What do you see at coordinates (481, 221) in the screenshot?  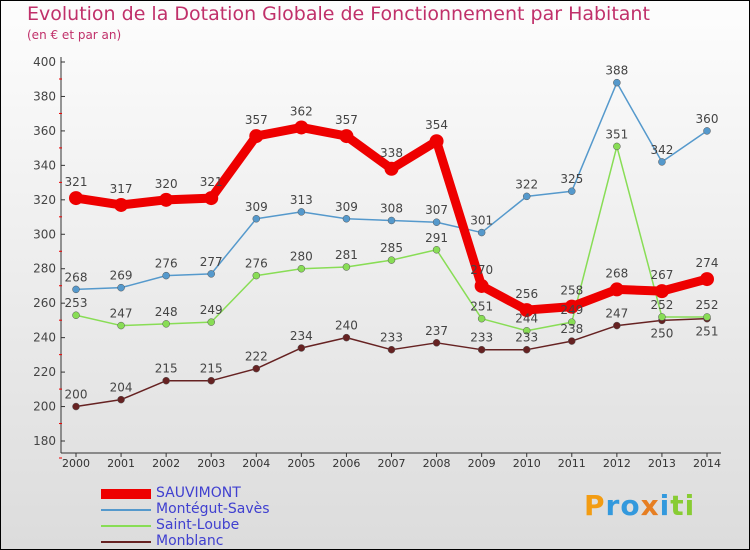 I see `data-label: 301` at bounding box center [481, 221].